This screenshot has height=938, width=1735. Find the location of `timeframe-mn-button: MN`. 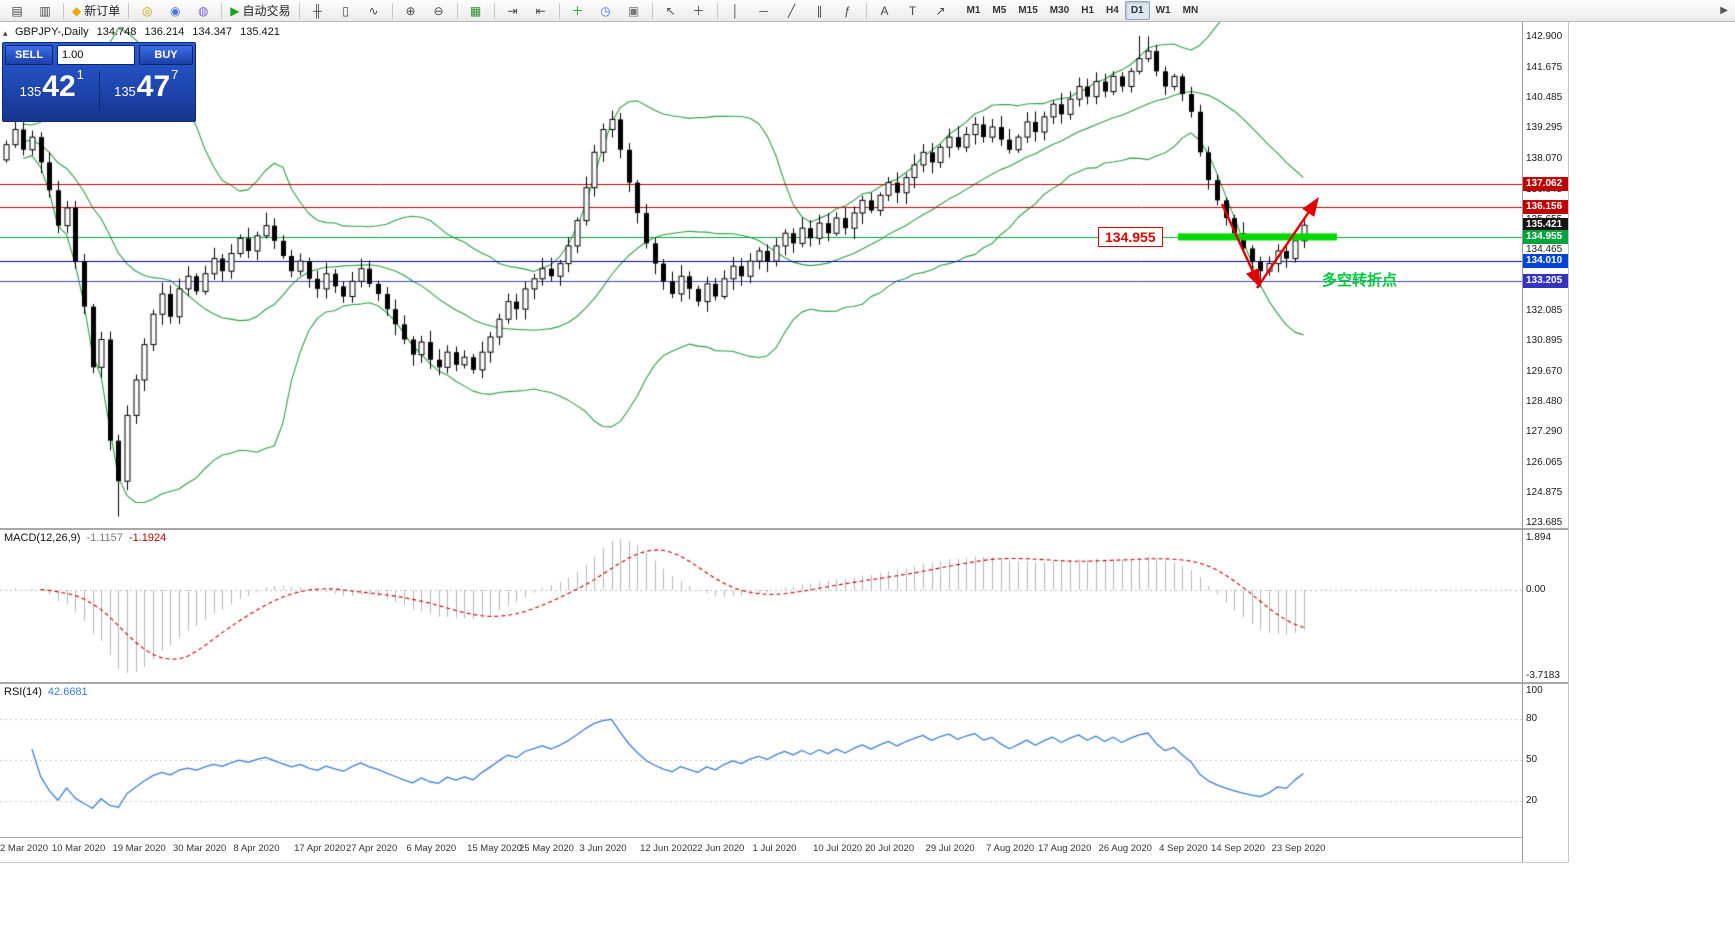

timeframe-mn-button: MN is located at coordinates (1190, 10).